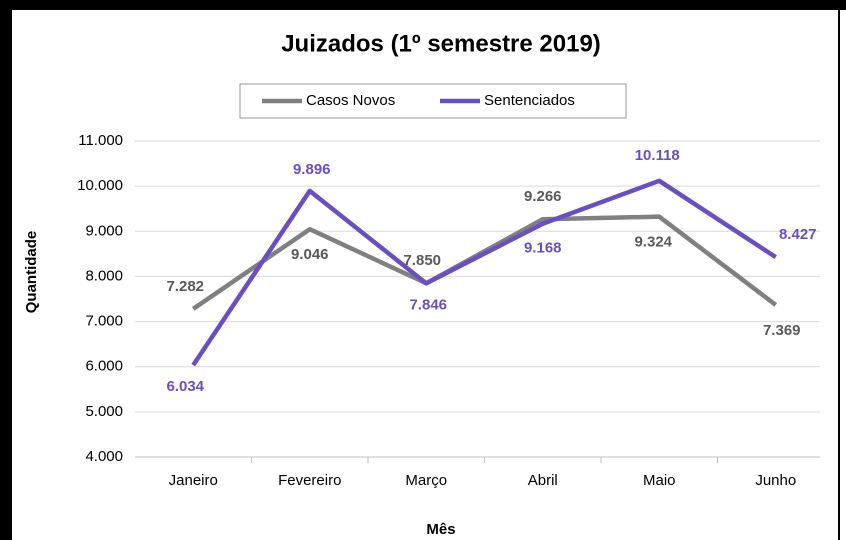 The width and height of the screenshot is (846, 540). I want to click on x-tick-label: Abril, so click(543, 480).